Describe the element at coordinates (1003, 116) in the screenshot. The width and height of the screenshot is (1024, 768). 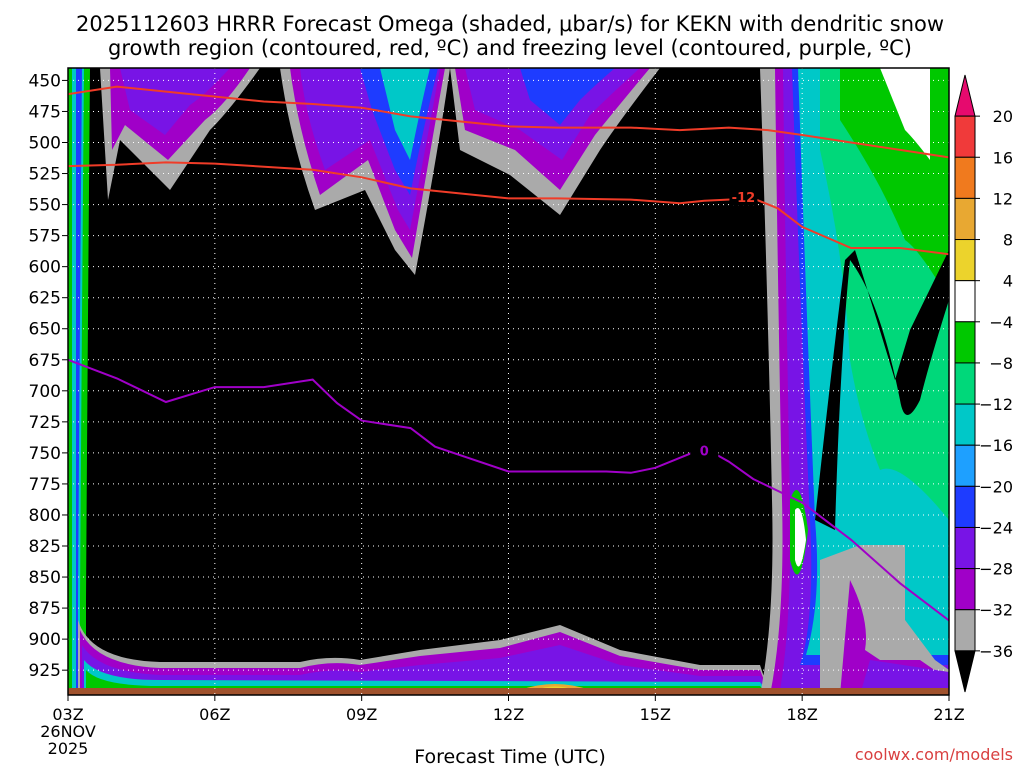
I see `colorbar-label: 20` at that location.